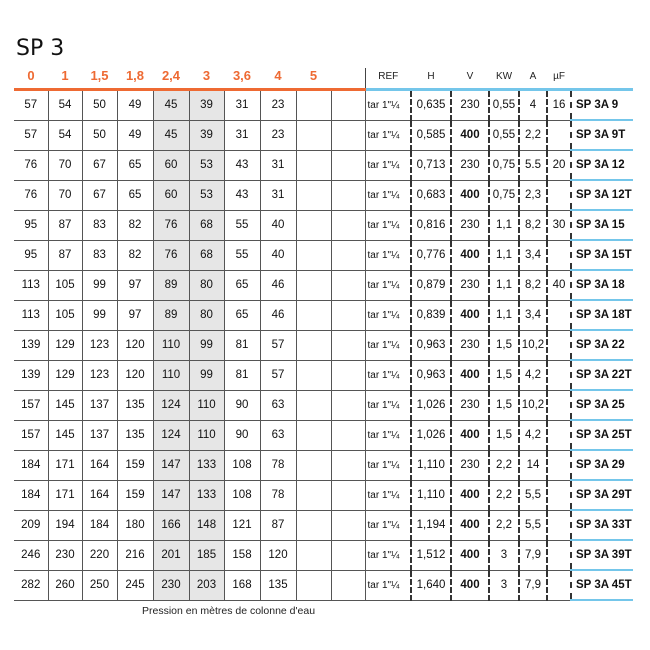 The image size is (650, 650). I want to click on kw-cell: 2,2, so click(504, 525).